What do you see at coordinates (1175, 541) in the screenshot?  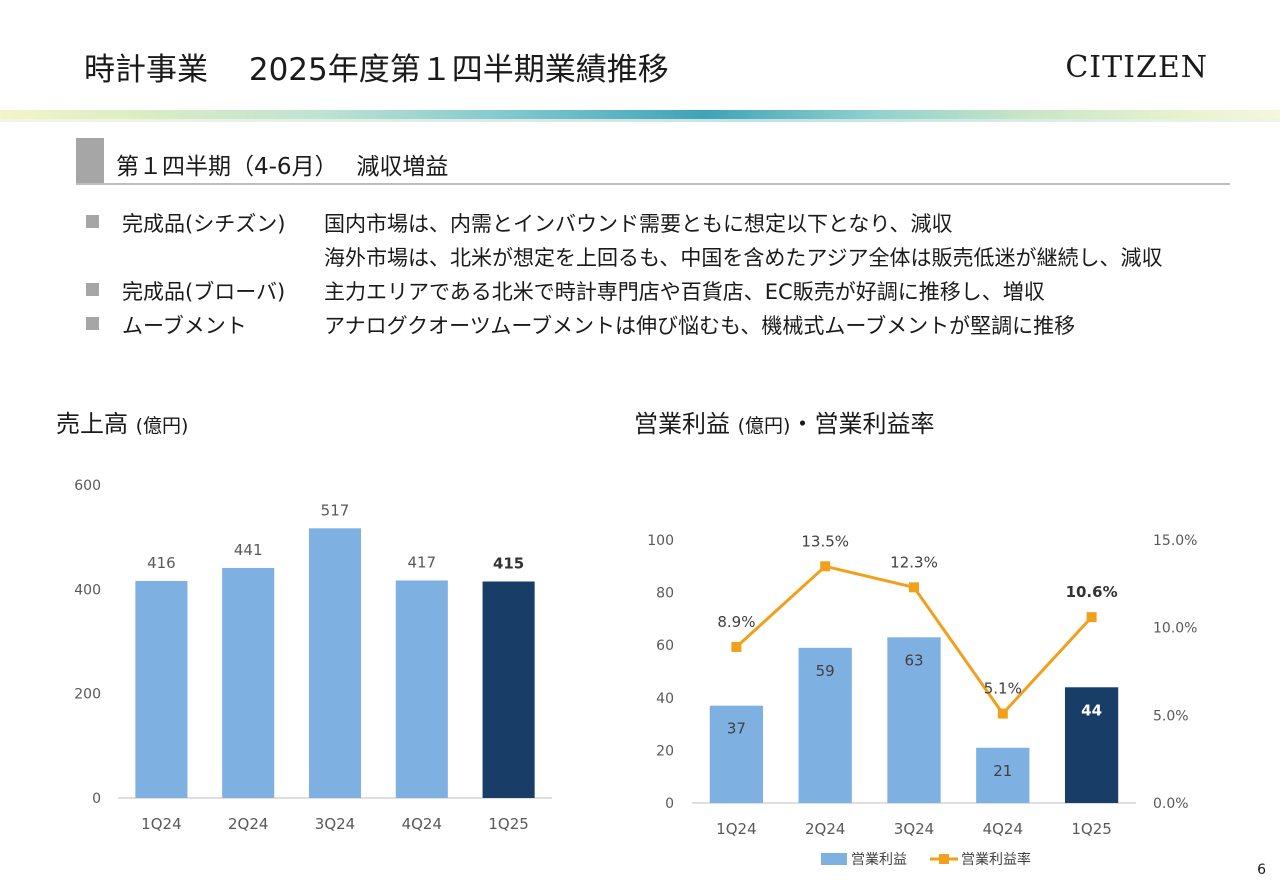 I see `y2-tick-label: 15.0%` at bounding box center [1175, 541].